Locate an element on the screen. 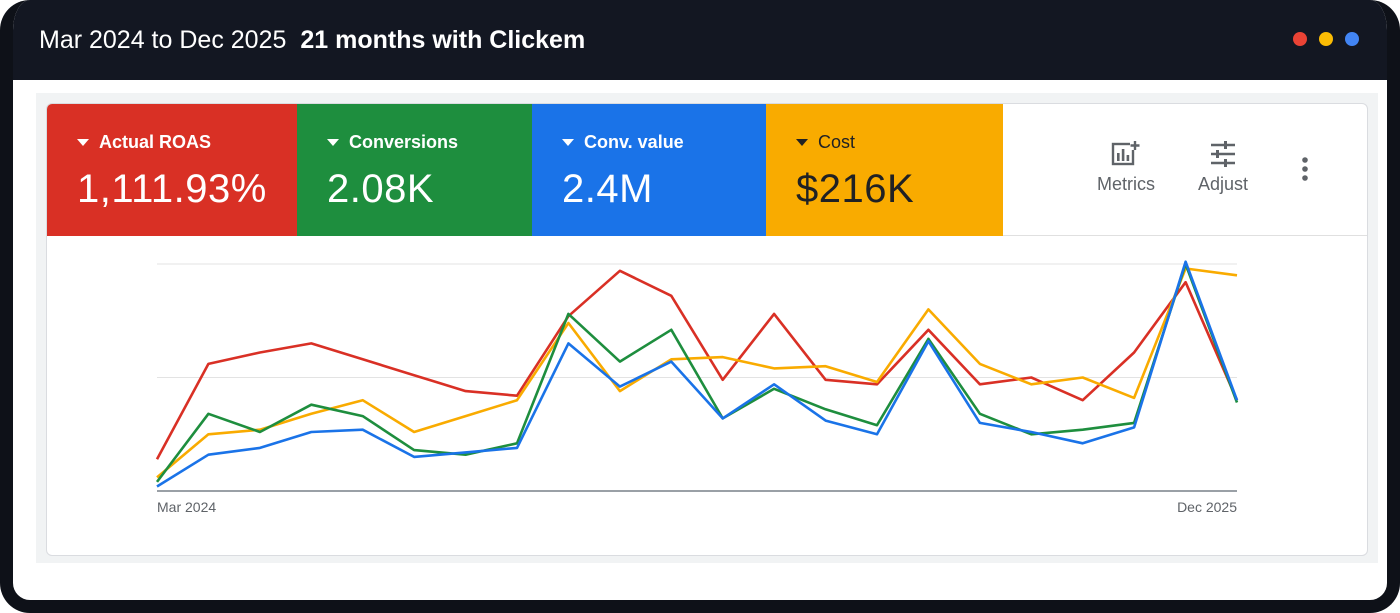  tune-sliders-icon is located at coordinates (1223, 154).